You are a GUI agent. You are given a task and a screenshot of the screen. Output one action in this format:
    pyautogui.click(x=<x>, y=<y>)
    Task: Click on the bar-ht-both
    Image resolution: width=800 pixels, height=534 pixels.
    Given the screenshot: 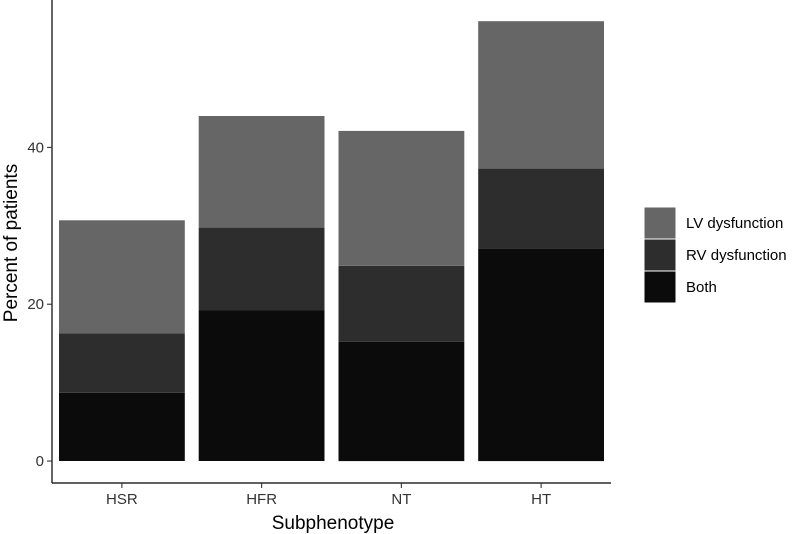 What is the action you would take?
    pyautogui.click(x=541, y=355)
    